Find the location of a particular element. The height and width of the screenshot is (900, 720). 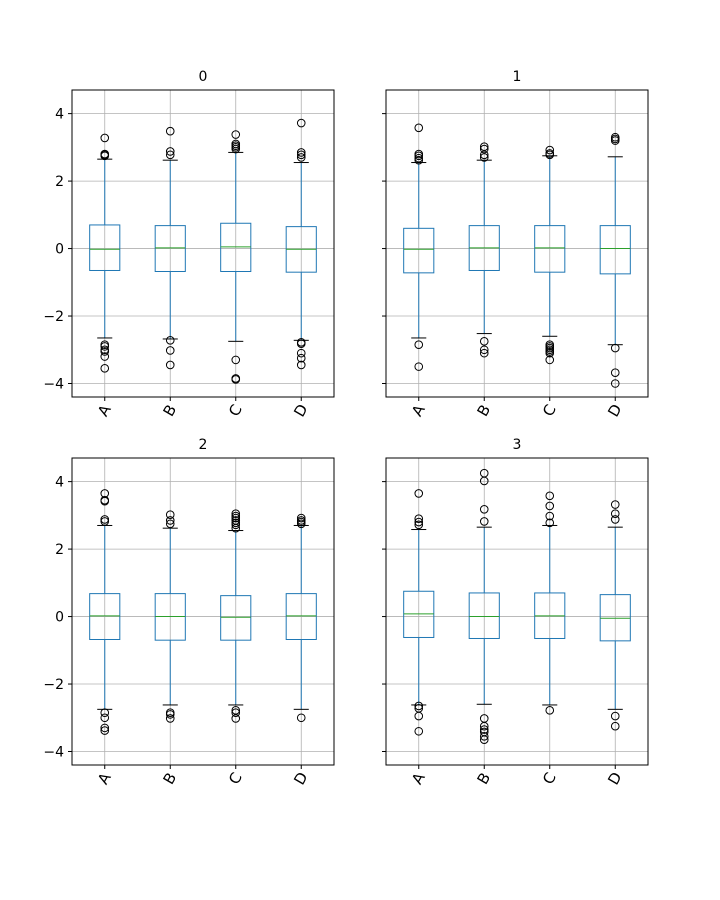

subplot-title: 0 is located at coordinates (203, 77).